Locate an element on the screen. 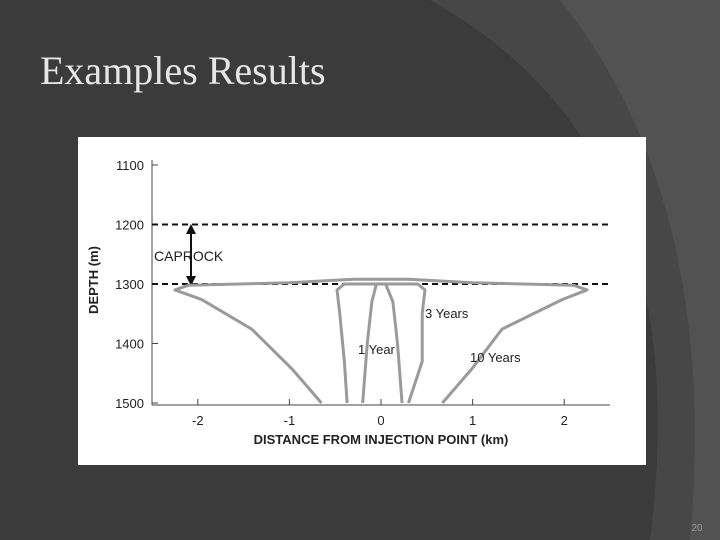 The width and height of the screenshot is (720, 540). x-tick-label: 1 is located at coordinates (472, 420).